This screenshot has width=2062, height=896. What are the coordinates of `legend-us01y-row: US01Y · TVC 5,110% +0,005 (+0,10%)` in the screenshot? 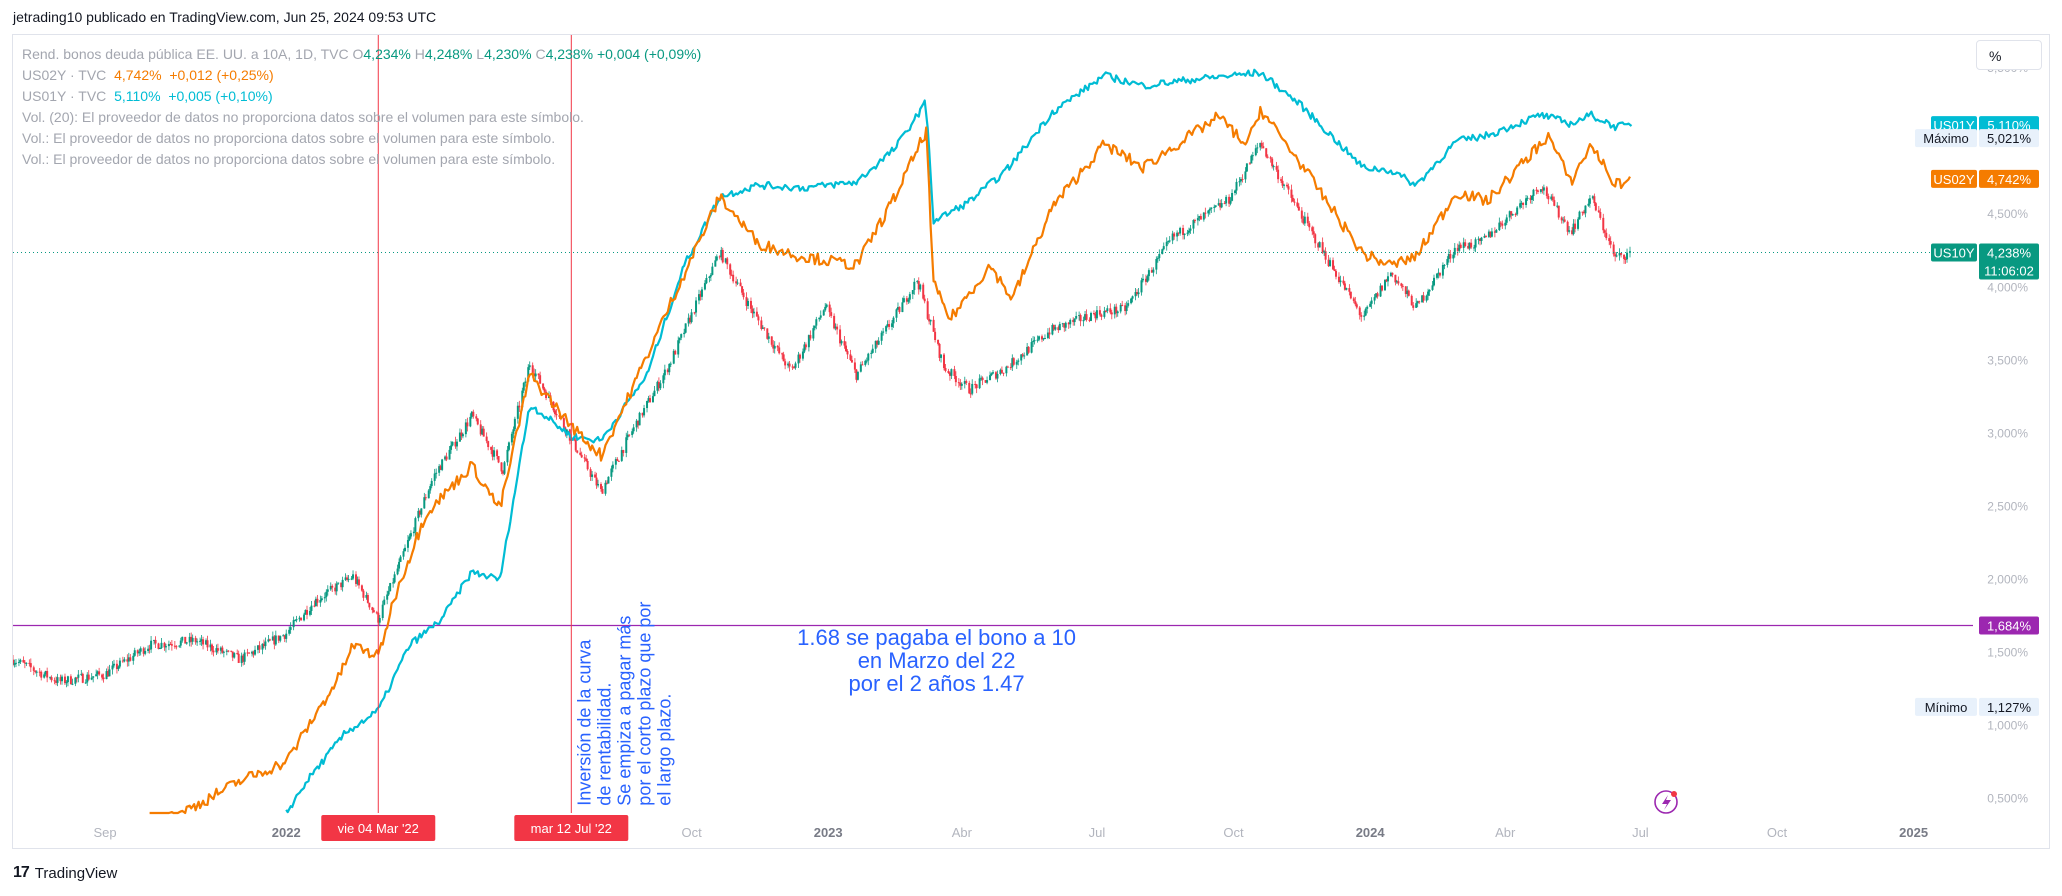 It's located at (361, 96).